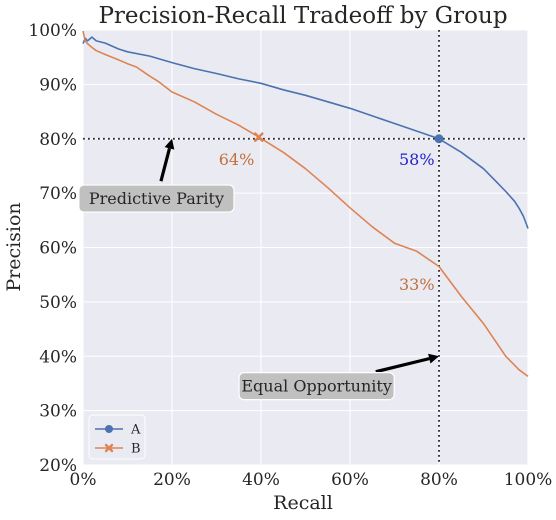 The width and height of the screenshot is (556, 520). I want to click on chart-title: Precision-Recall Tradeoff by Group, so click(302, 16).